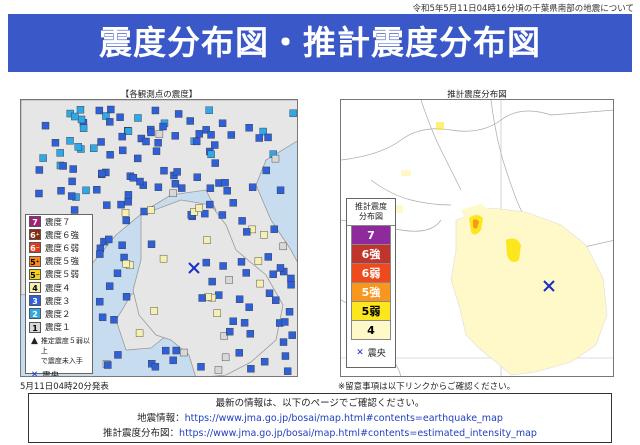  Describe the element at coordinates (427, 387) in the screenshot. I see `right-caption: ※留意事項は以下リンクからご確認ください。` at that location.